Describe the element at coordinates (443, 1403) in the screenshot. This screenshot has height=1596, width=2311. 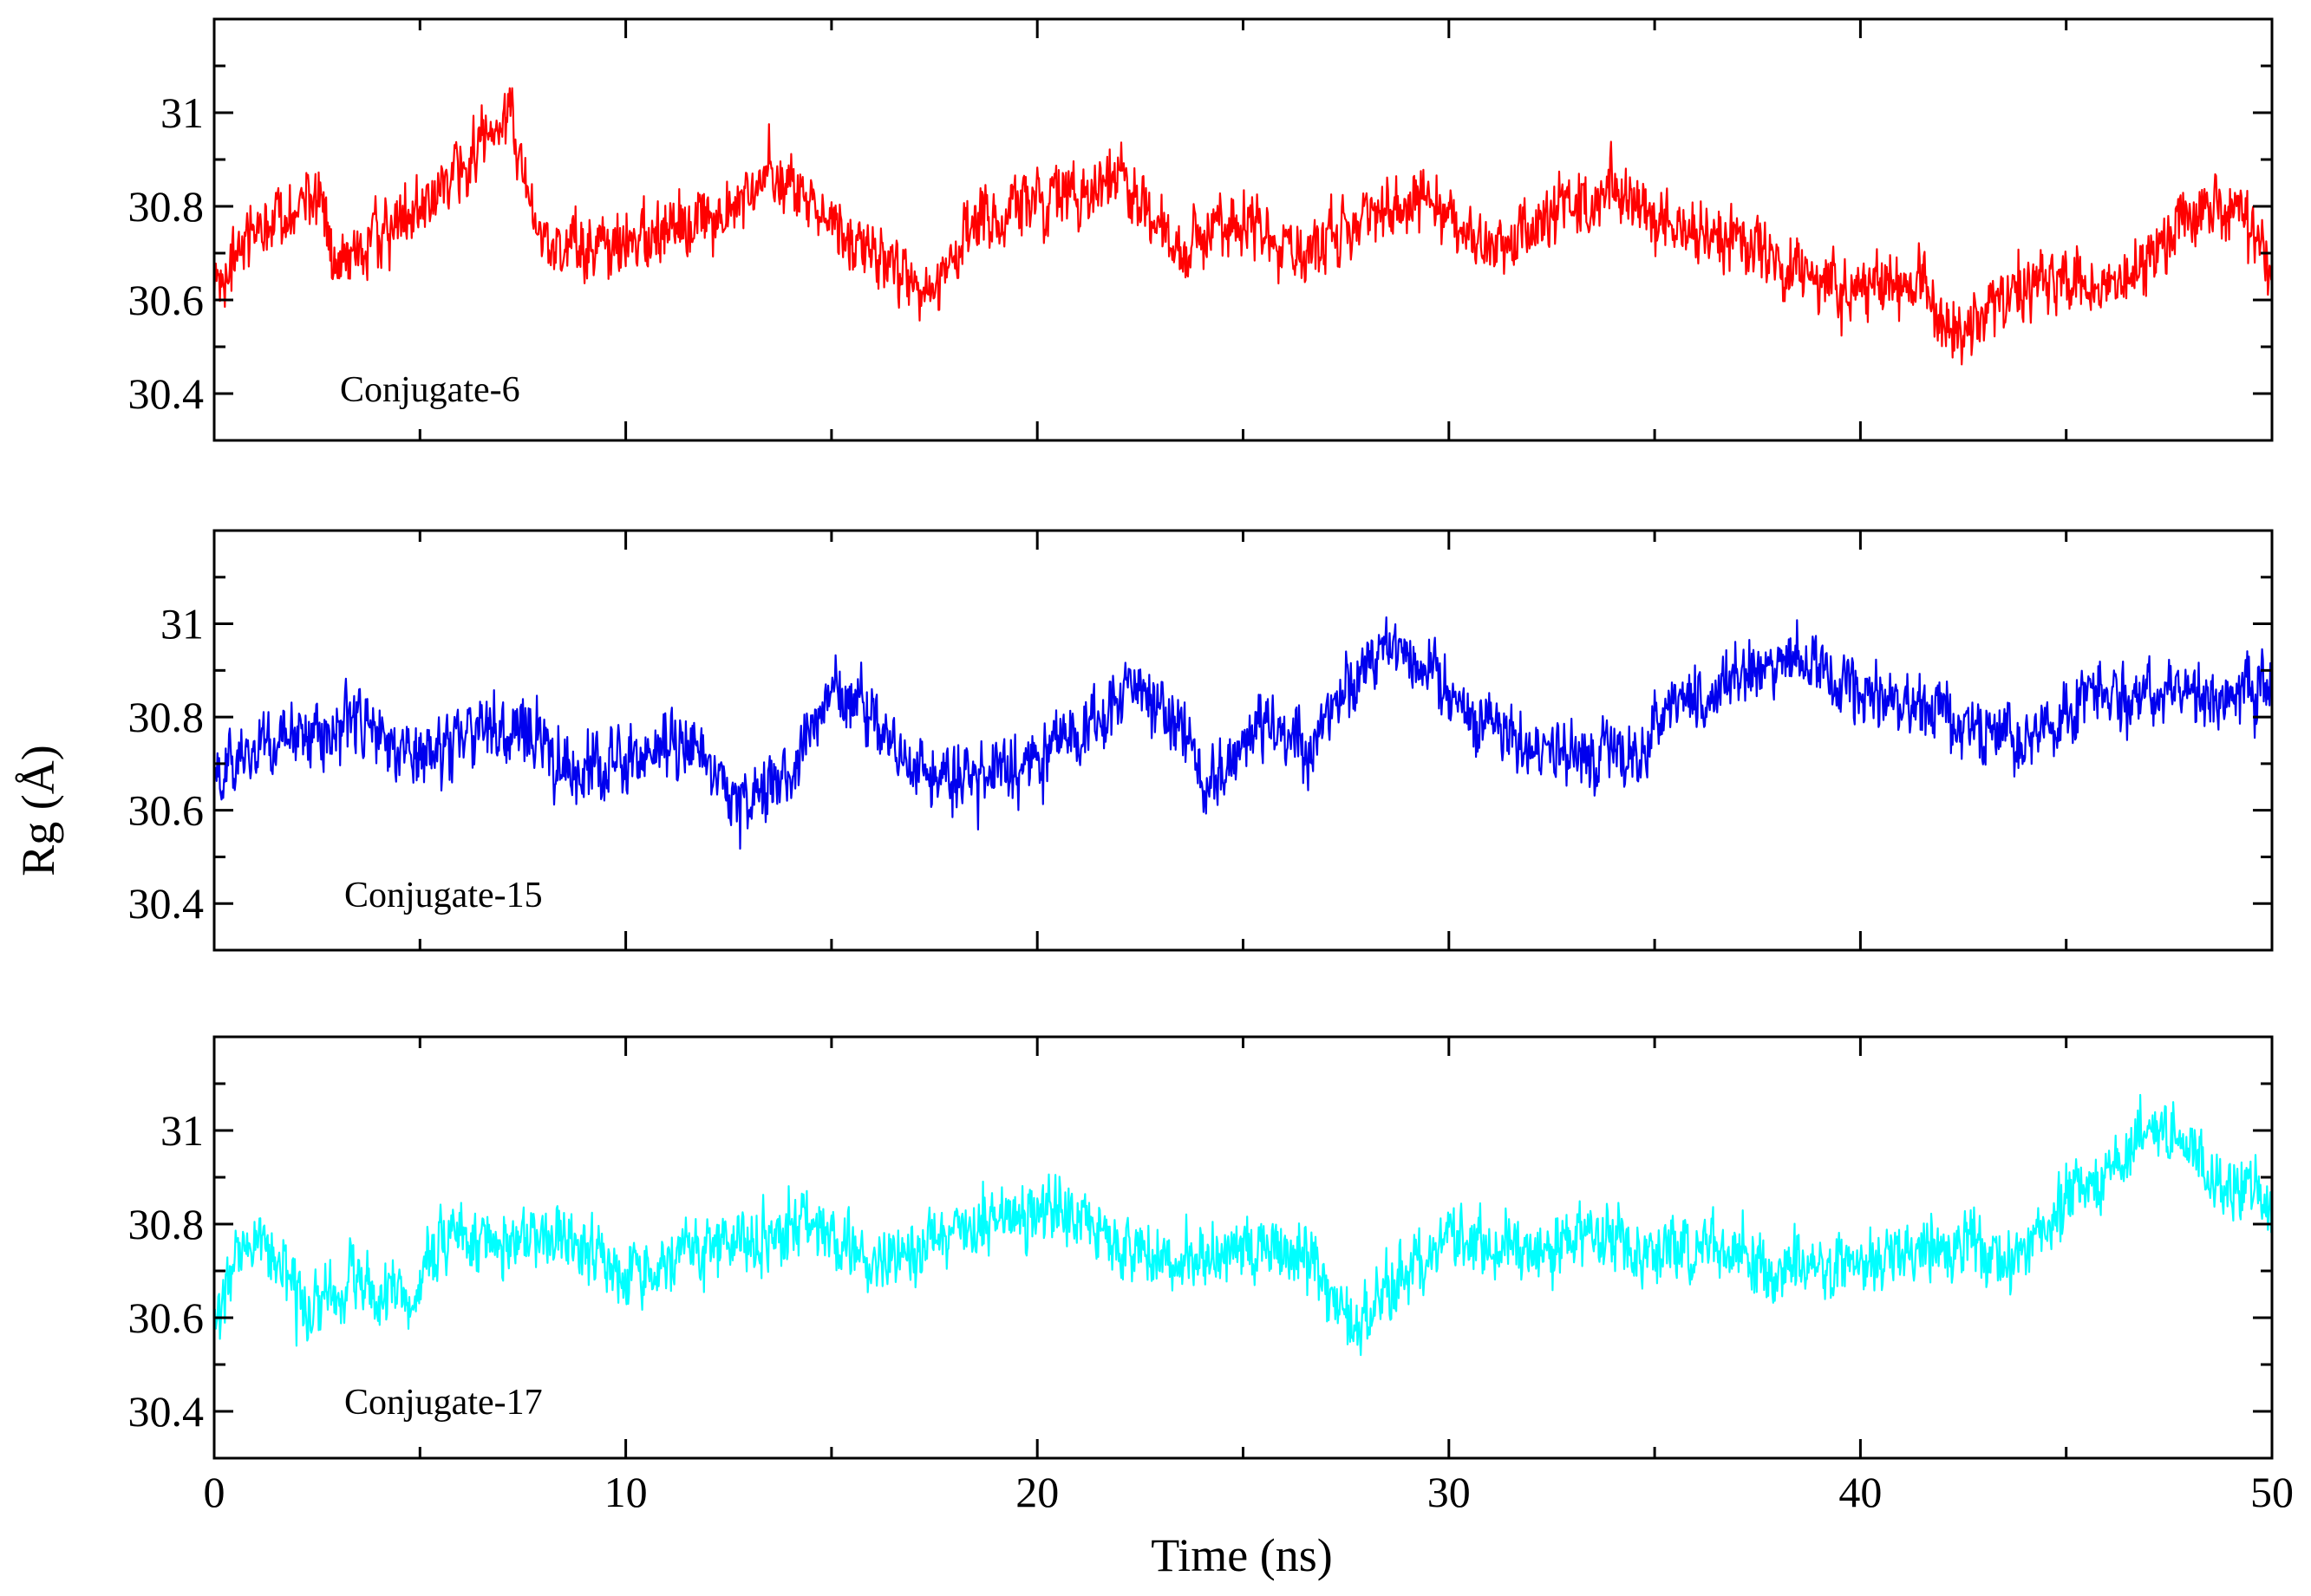
I see `panel-label: Conjugate-17` at that location.